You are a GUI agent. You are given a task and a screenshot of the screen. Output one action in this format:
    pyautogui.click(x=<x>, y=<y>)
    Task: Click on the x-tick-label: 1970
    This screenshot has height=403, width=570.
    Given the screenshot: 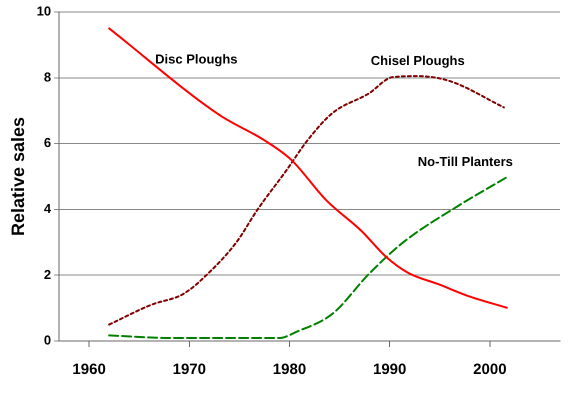 What is the action you would take?
    pyautogui.click(x=189, y=369)
    